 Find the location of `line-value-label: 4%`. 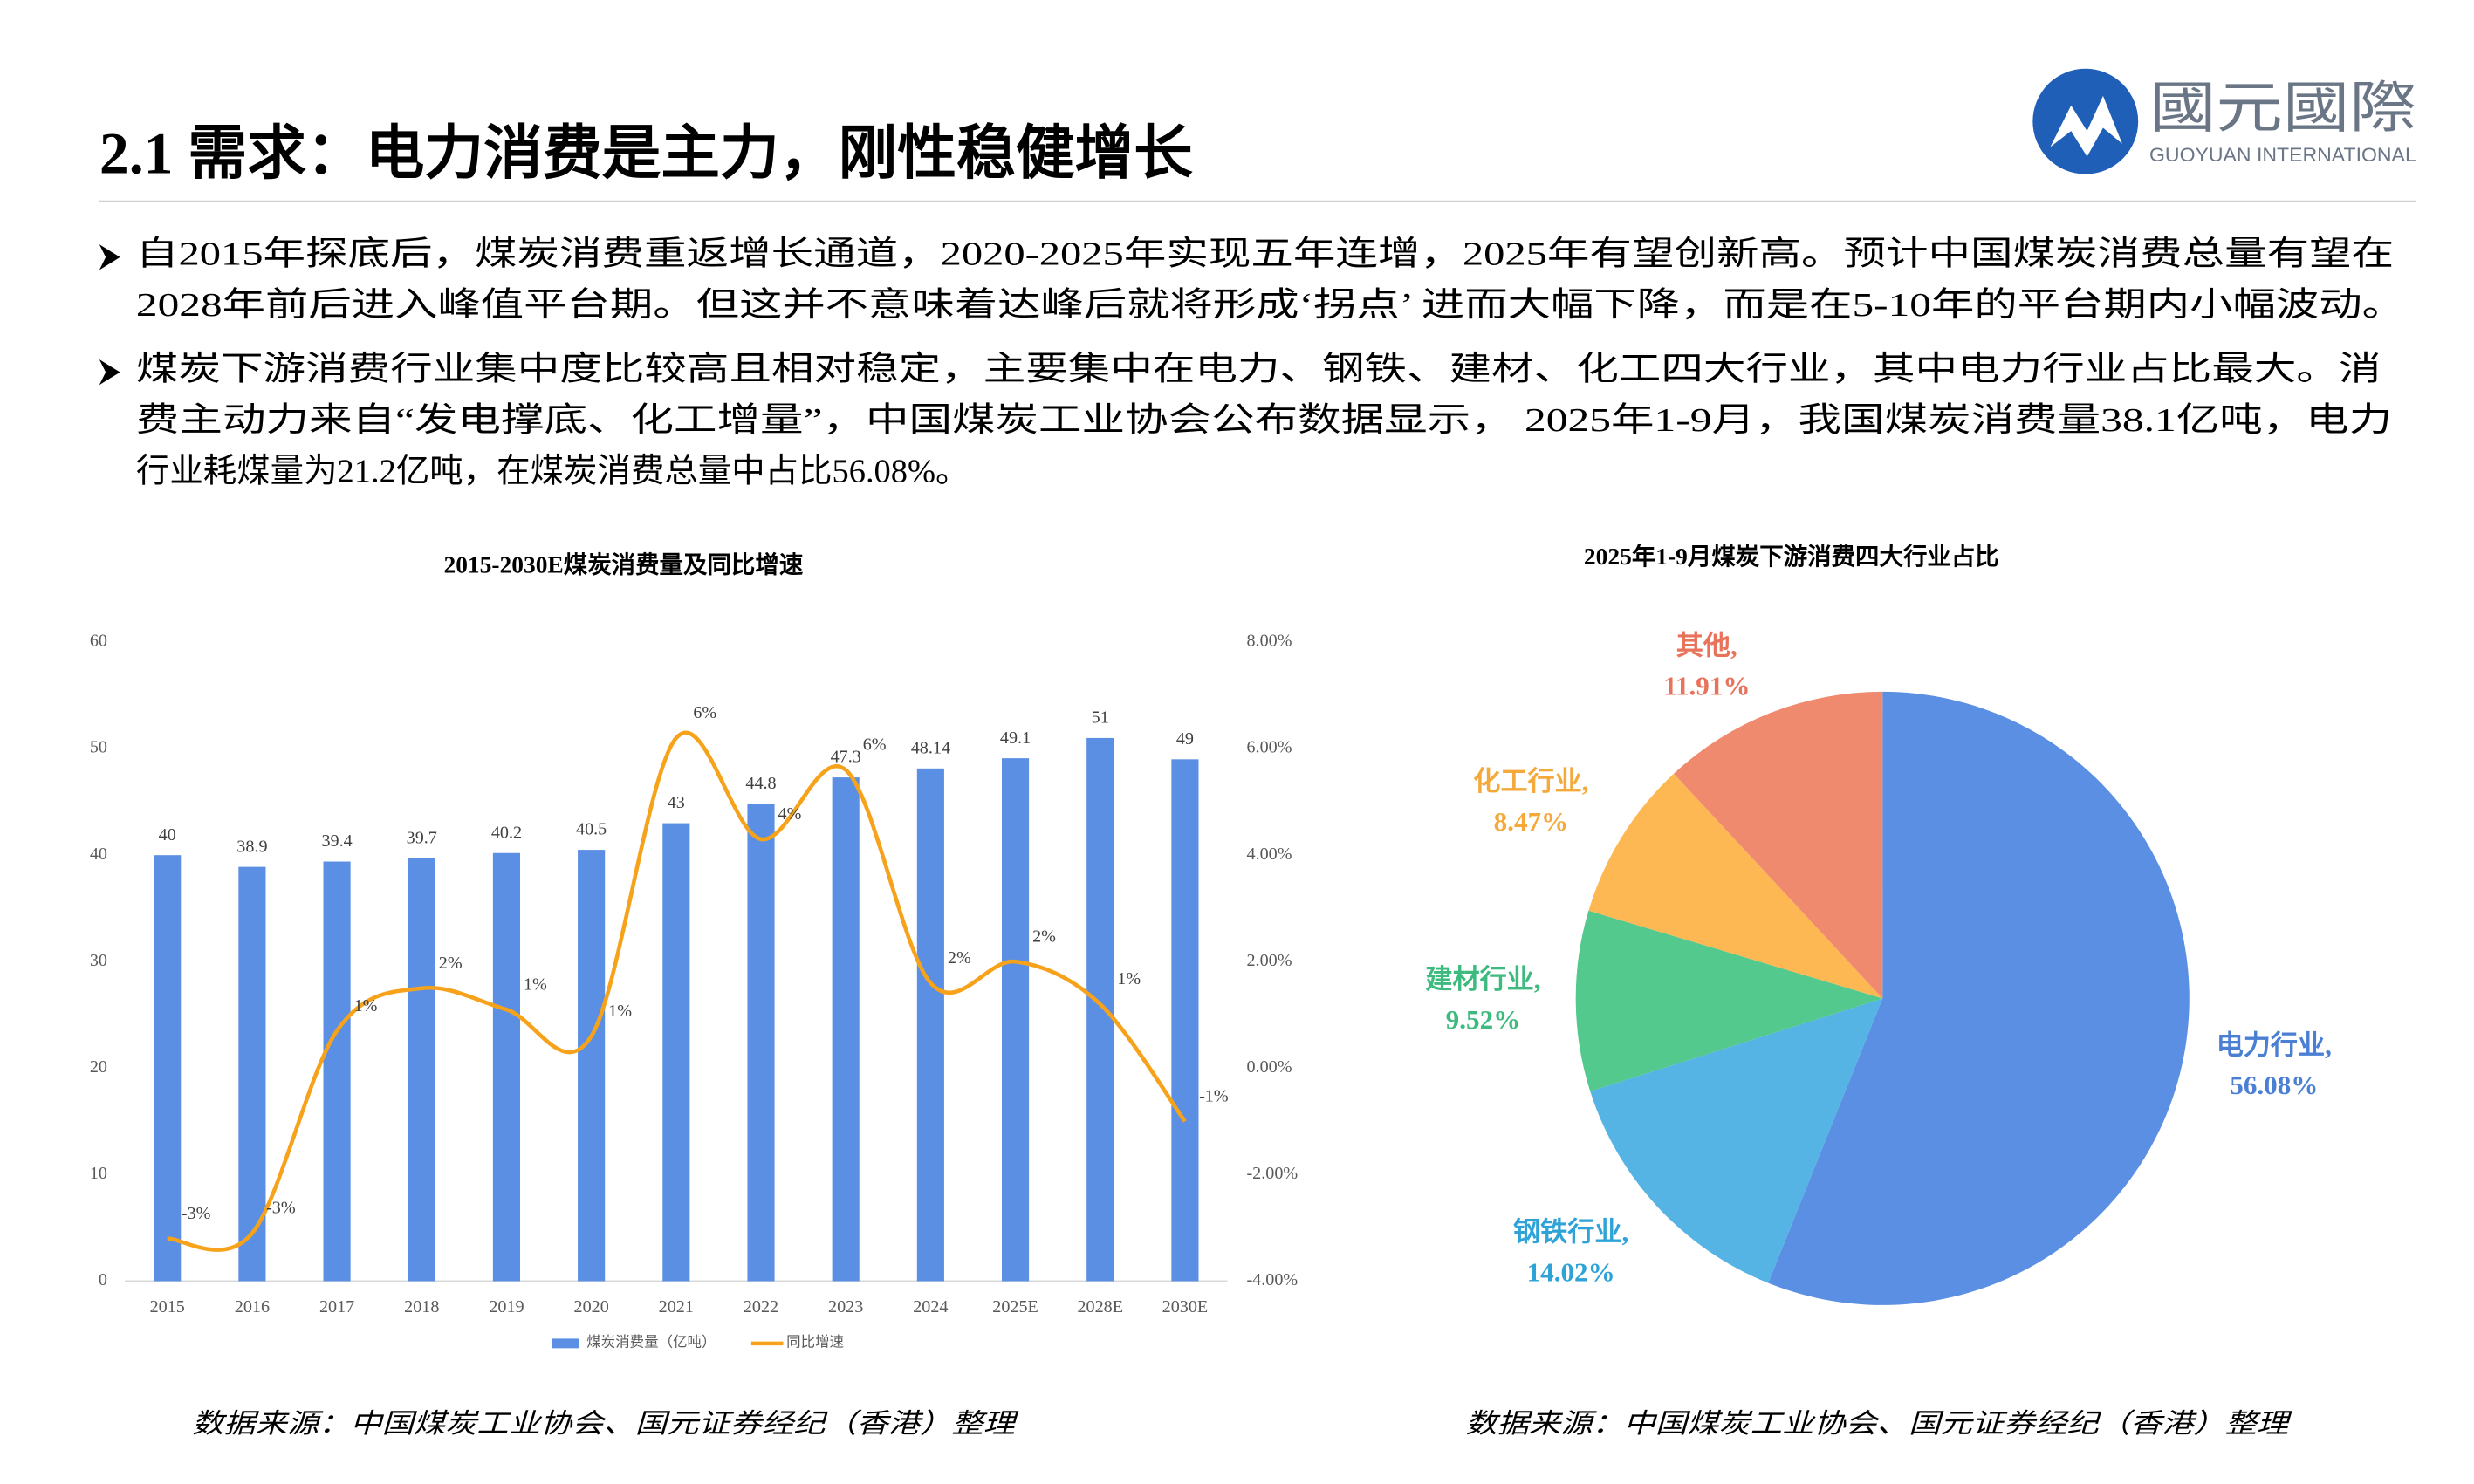

line-value-label: 4% is located at coordinates (790, 814).